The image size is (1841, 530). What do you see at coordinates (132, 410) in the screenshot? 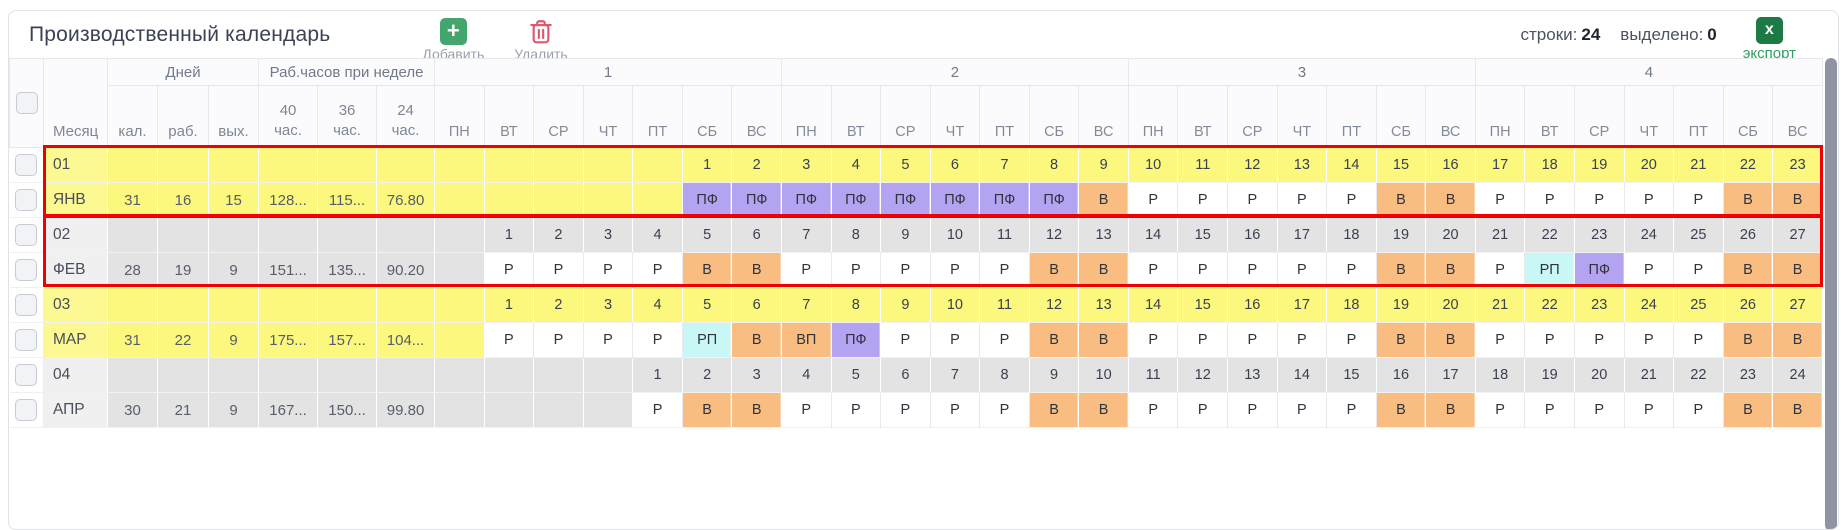
I see `stat-cell: 30` at bounding box center [132, 410].